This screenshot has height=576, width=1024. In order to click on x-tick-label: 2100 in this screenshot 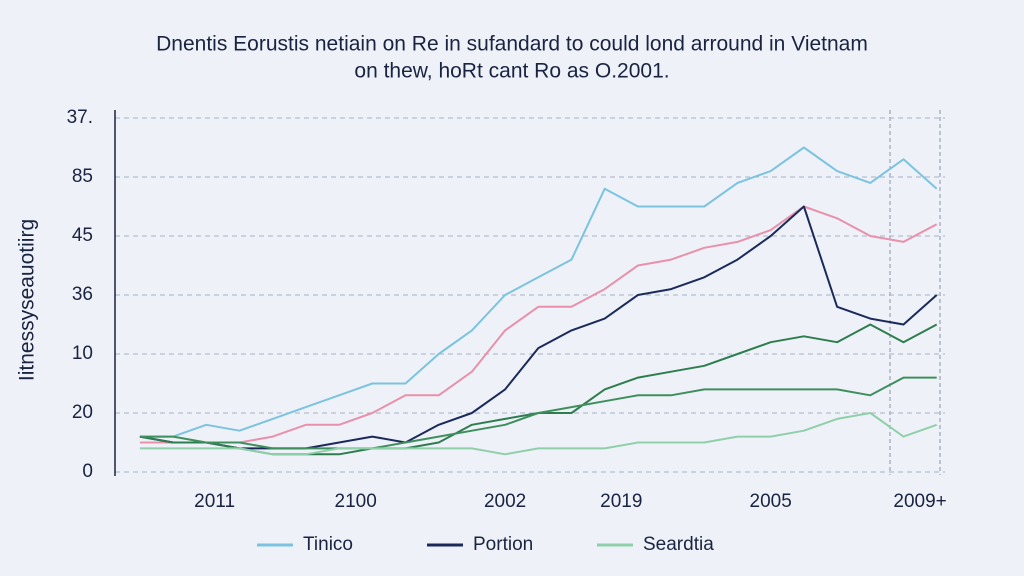, I will do `click(356, 501)`.